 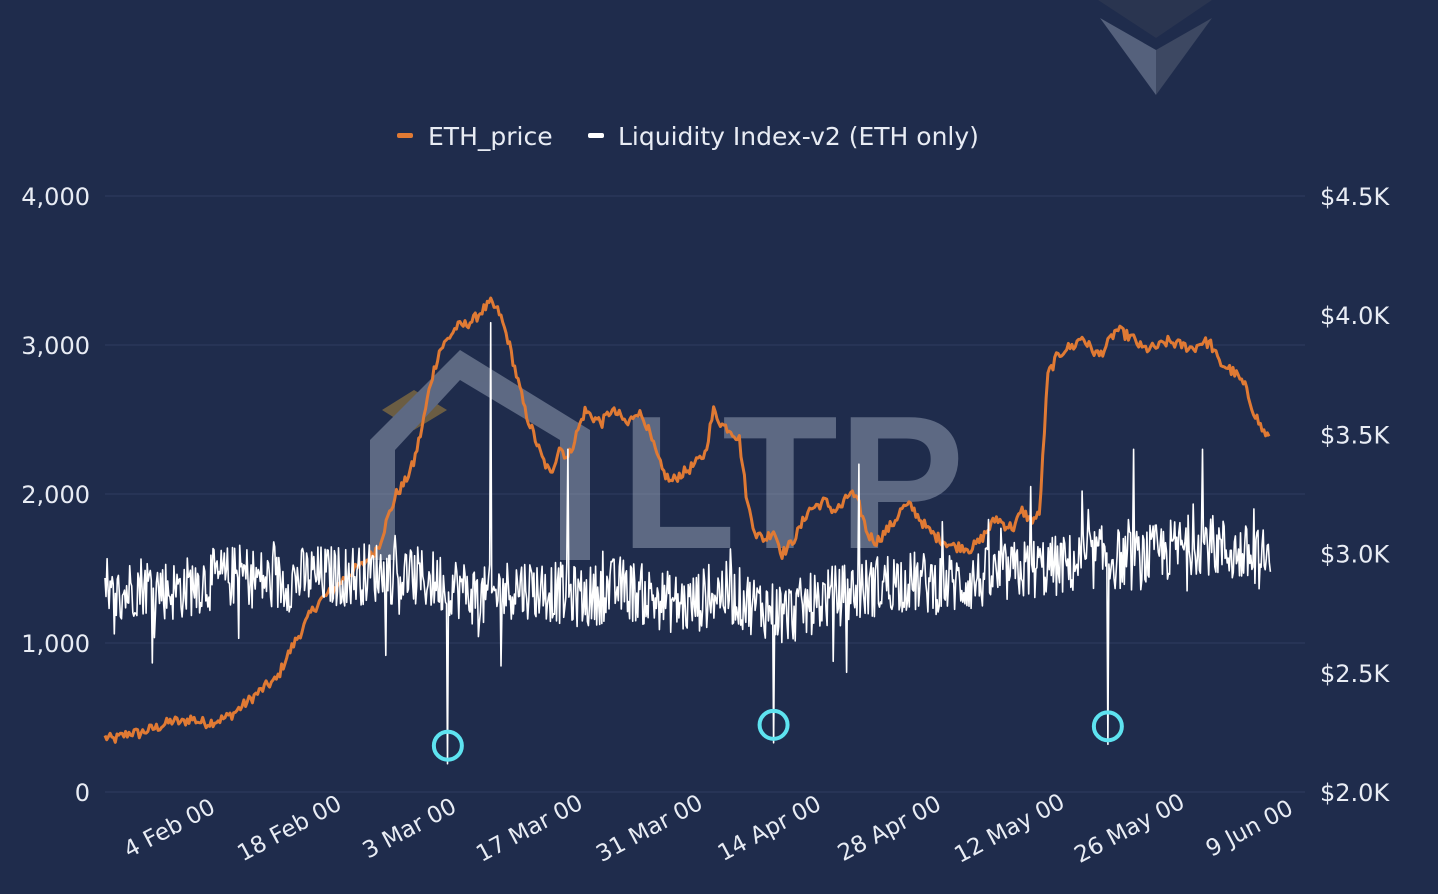 I want to click on x-tick-label: 17 Mar 00, so click(x=529, y=829).